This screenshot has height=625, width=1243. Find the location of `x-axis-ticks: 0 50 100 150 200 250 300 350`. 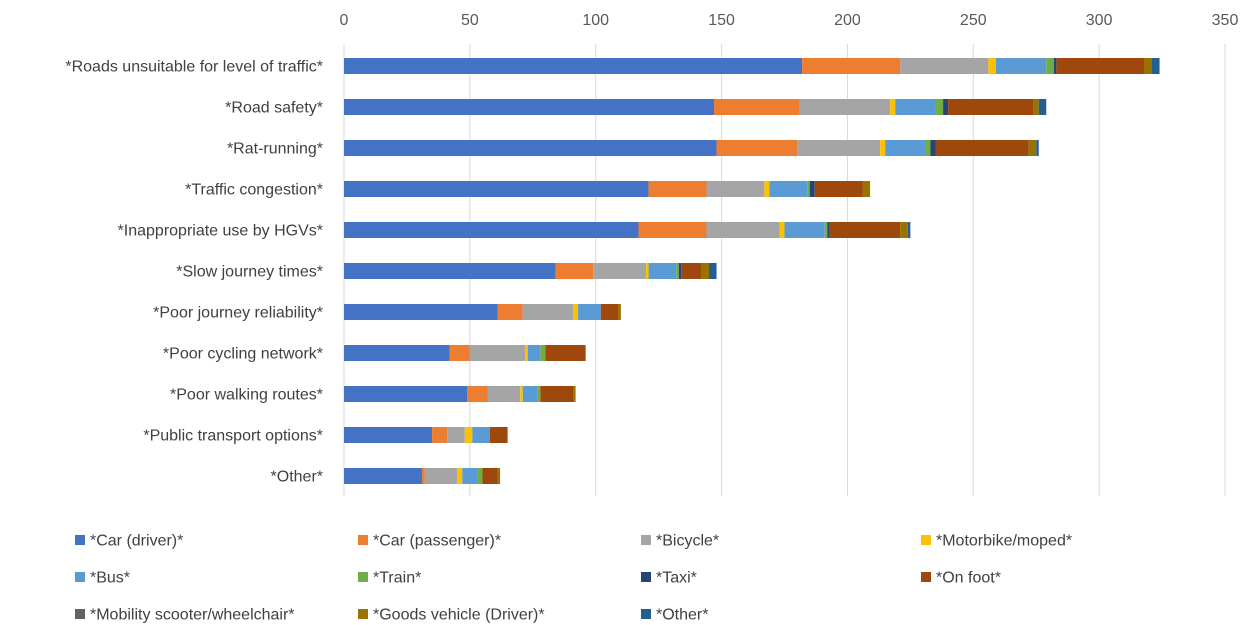

x-axis-ticks: 0 50 100 150 200 250 300 350 is located at coordinates (789, 20).